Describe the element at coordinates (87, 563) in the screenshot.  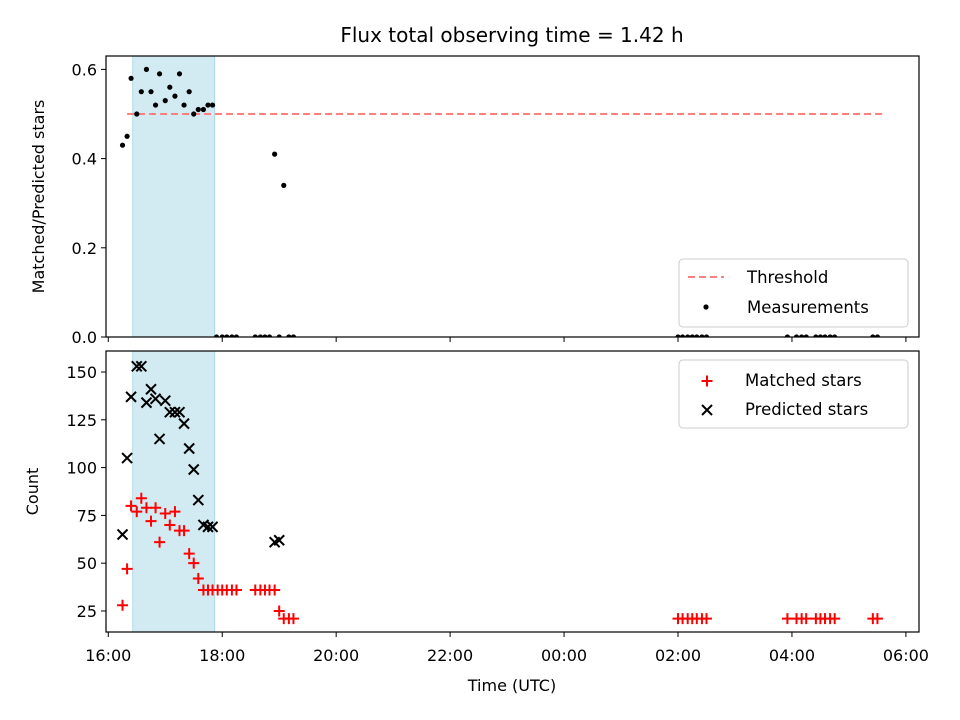
I see `y-tick-label: 50` at that location.